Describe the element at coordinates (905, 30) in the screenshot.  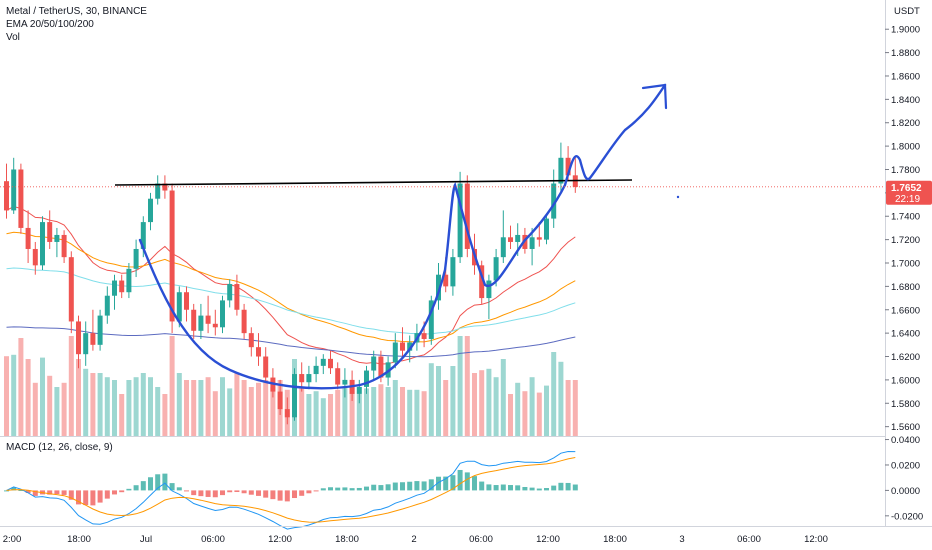
I see `price-tick-label: 1.9000` at that location.